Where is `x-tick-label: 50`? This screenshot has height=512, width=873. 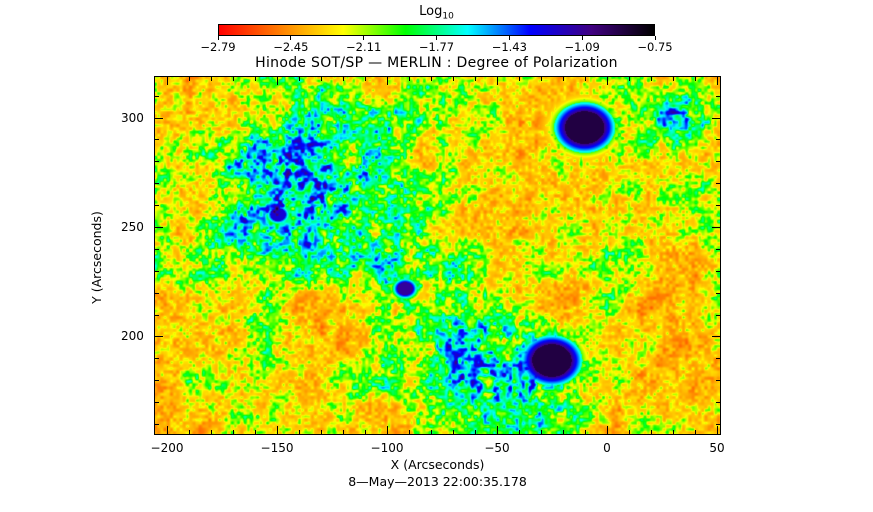
x-tick-label: 50 is located at coordinates (717, 448).